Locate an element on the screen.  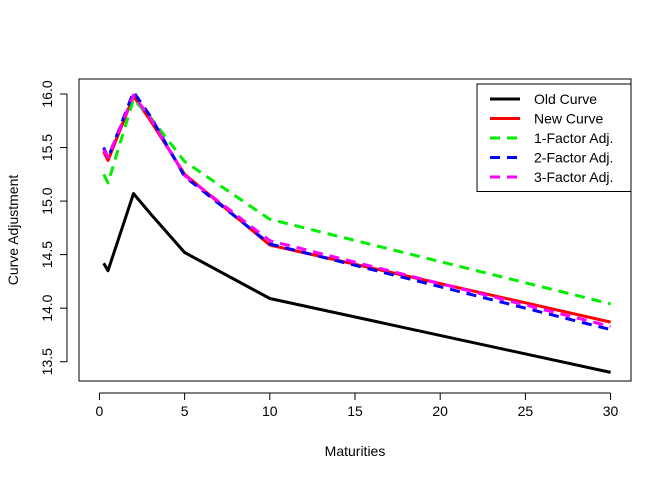
legend-label: 1-Factor Adj. is located at coordinates (573, 138).